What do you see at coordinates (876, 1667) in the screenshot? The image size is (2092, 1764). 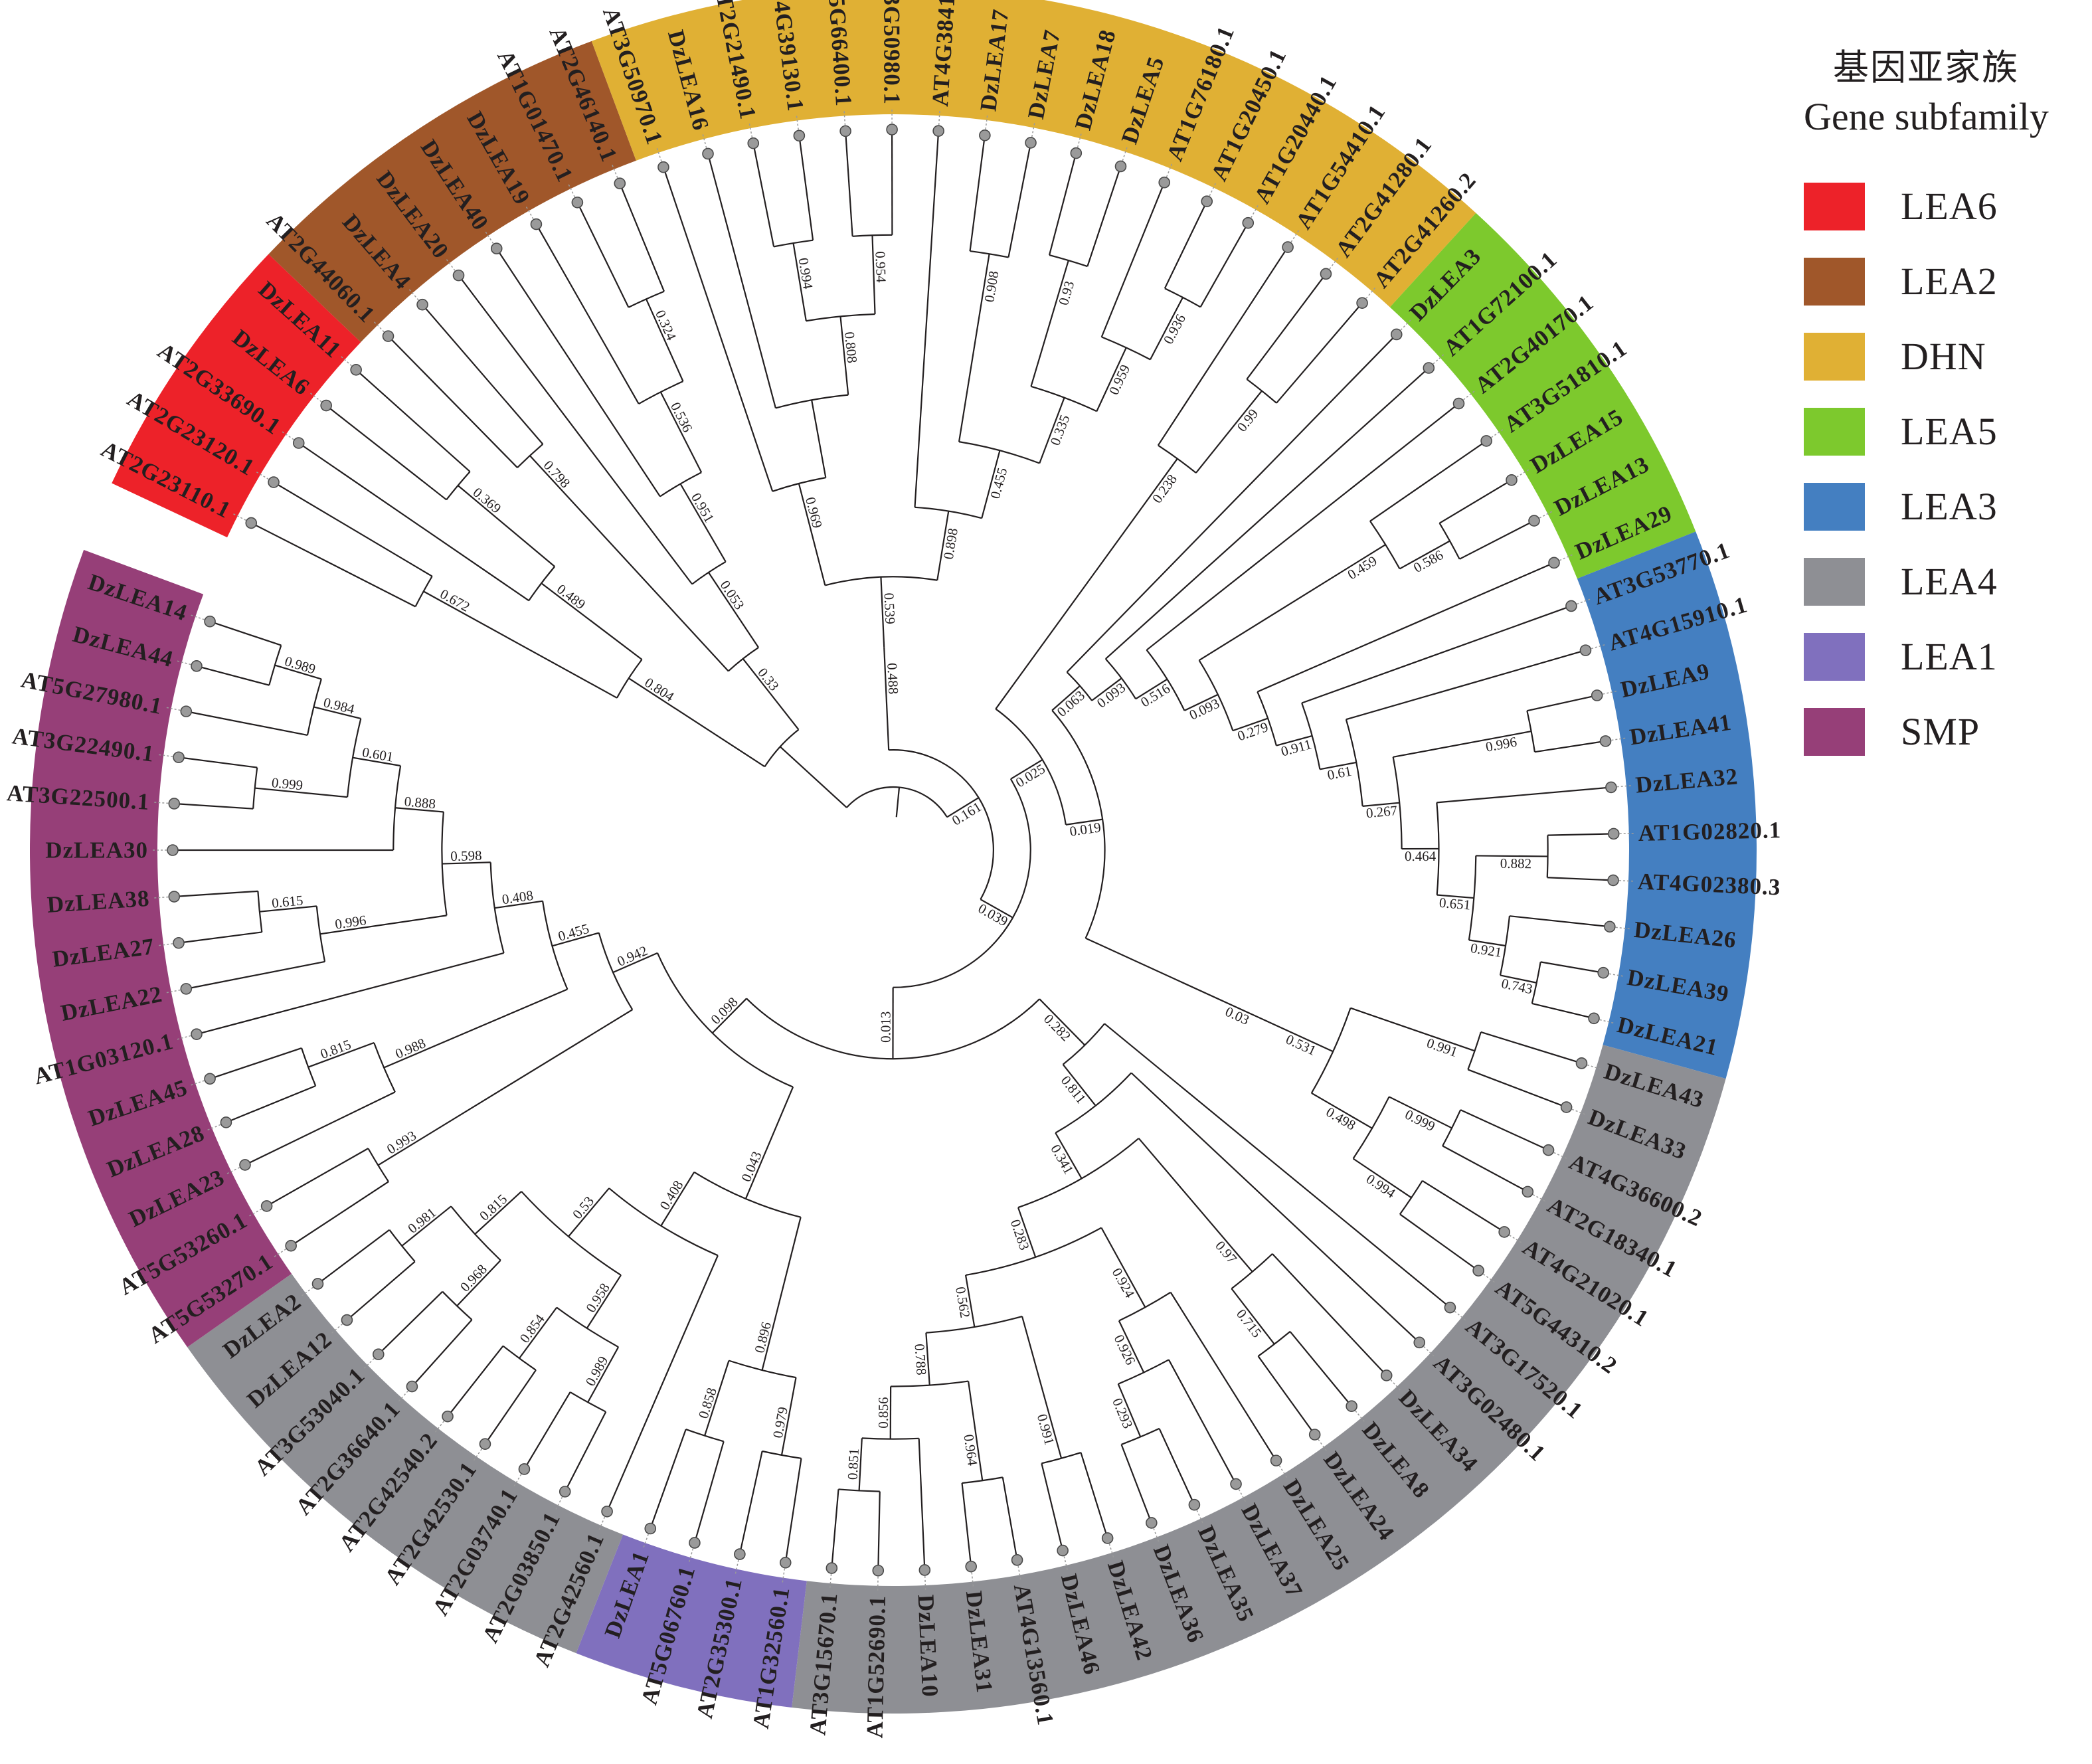 I see `leaf-label: AT1G52690.1` at bounding box center [876, 1667].